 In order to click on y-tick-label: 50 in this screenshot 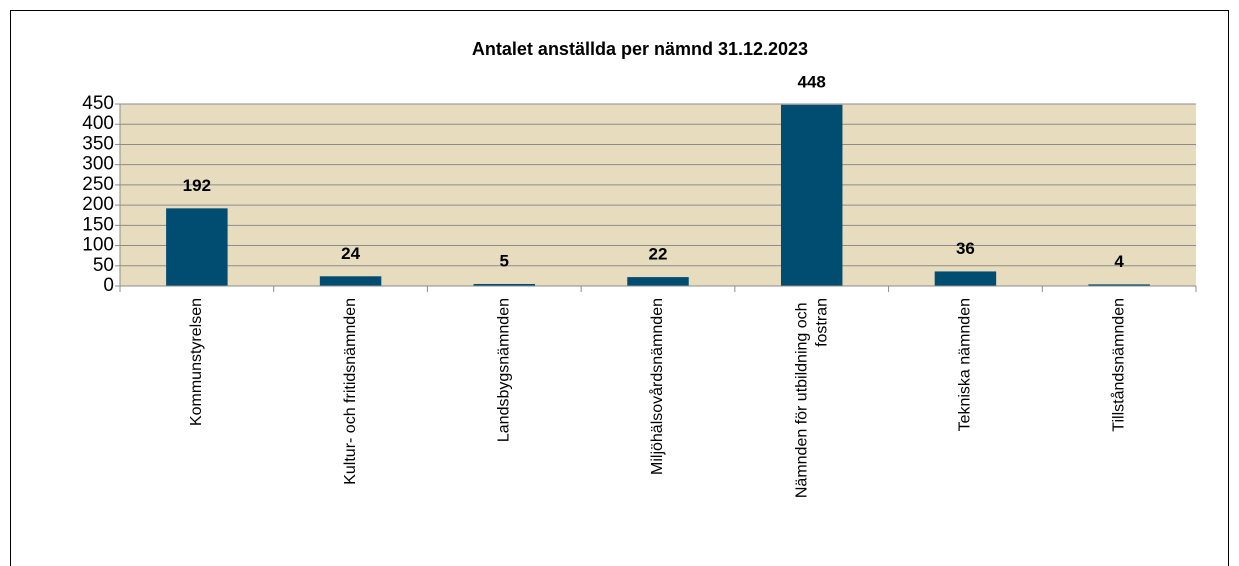, I will do `click(103, 265)`.